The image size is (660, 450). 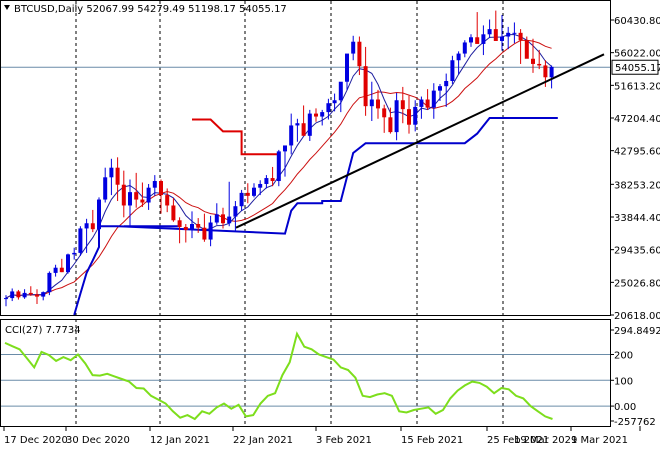 What do you see at coordinates (98, 440) in the screenshot?
I see `date-tick-label: 30 Dec 2020` at bounding box center [98, 440].